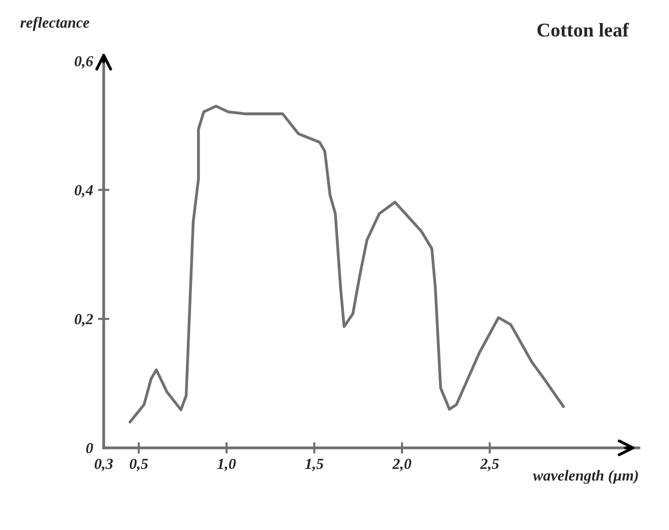 Image resolution: width=669 pixels, height=530 pixels. Describe the element at coordinates (83, 320) in the screenshot. I see `y-tick-label: 0,2` at that location.